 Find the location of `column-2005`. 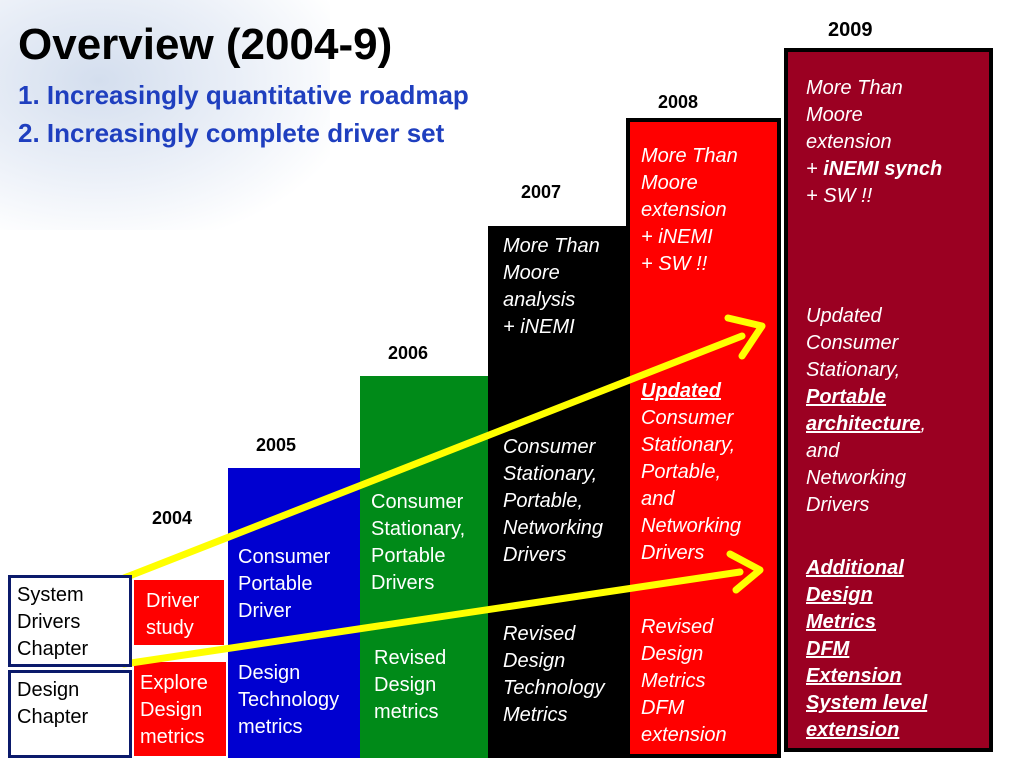

column-2005 is located at coordinates (294, 613).